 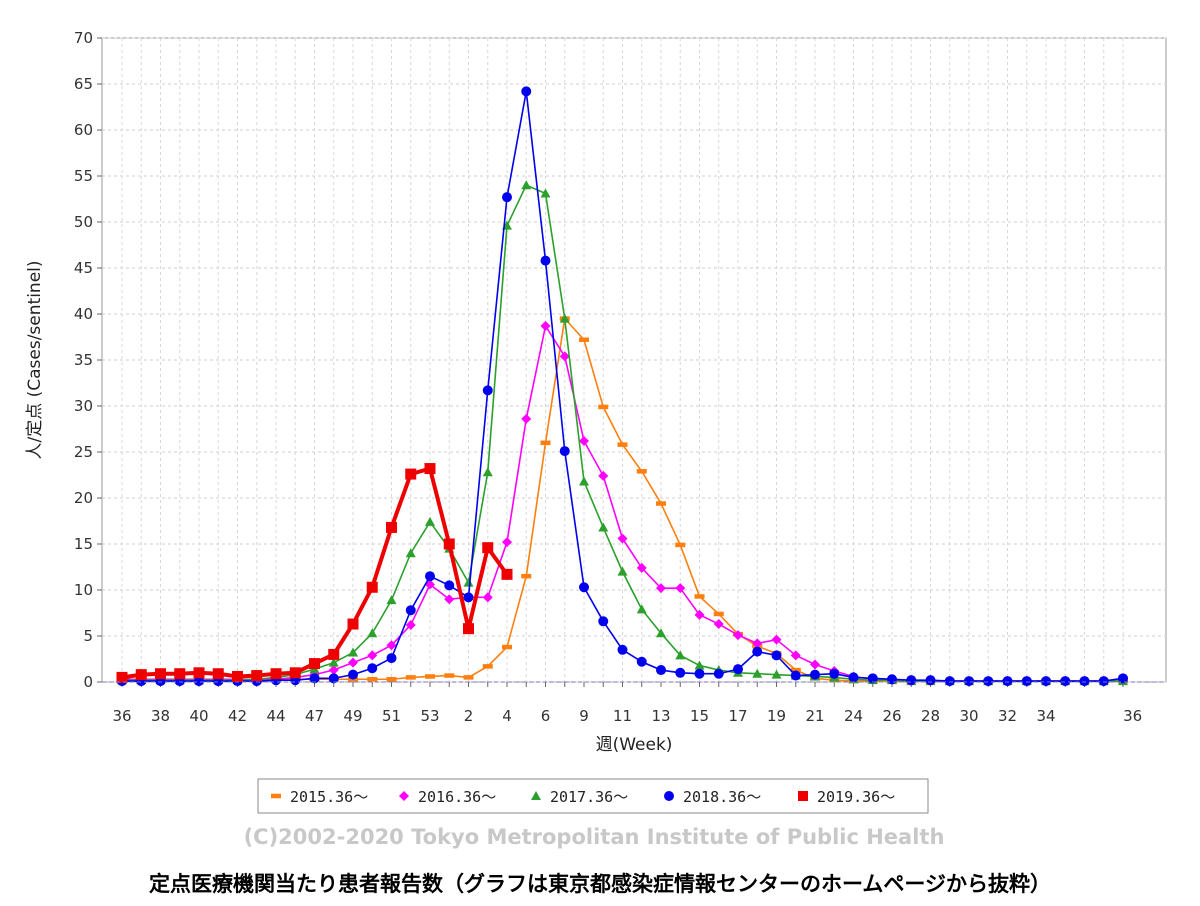 I want to click on x-tick-label: 6, so click(x=546, y=716).